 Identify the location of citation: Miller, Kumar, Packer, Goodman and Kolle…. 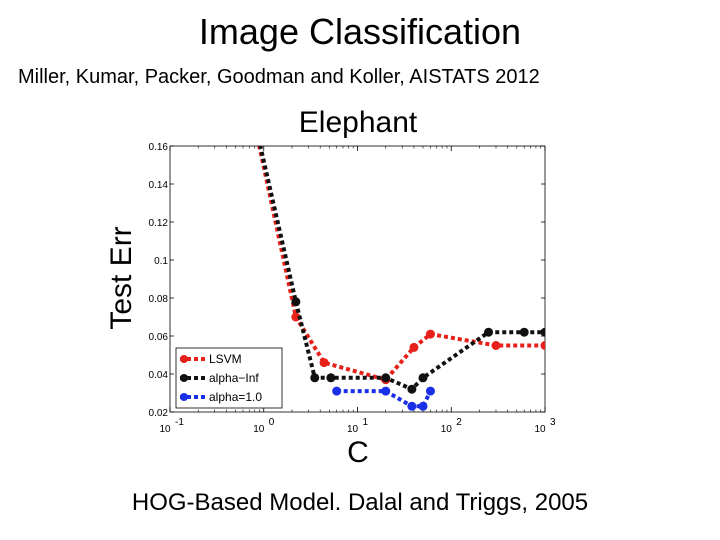
(279, 77).